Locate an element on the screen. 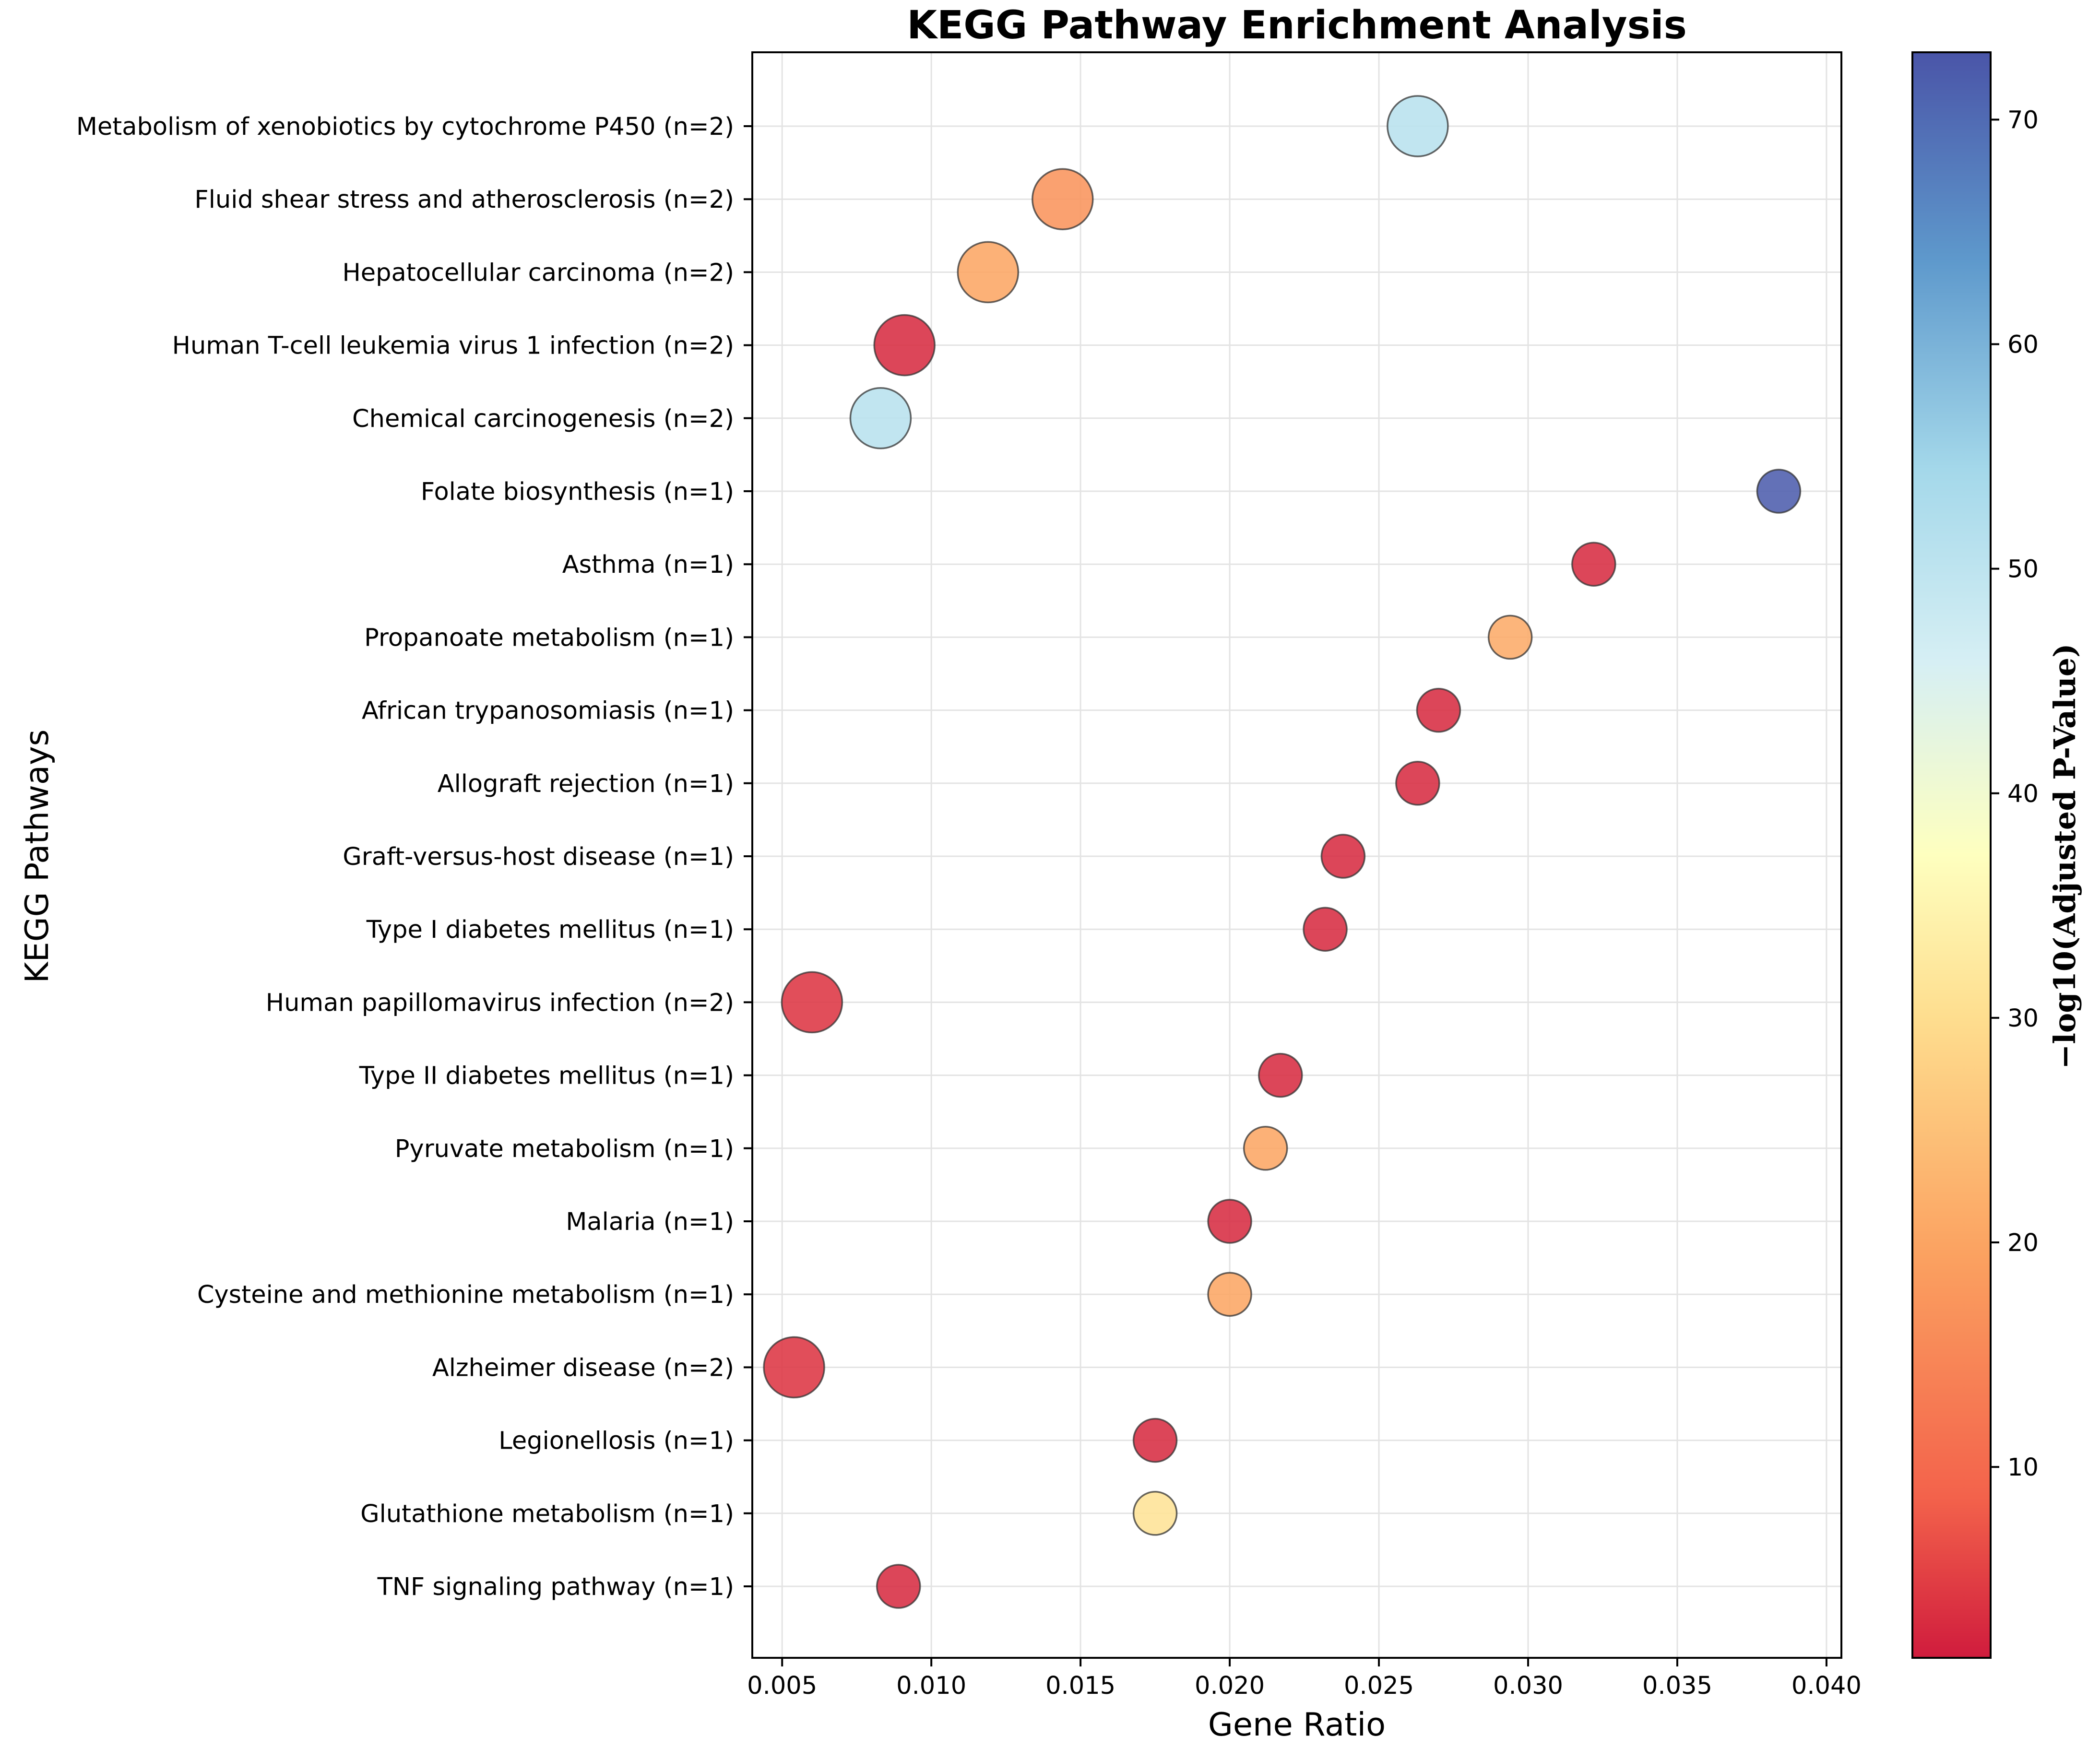 The image size is (2100, 1748). y-tick-label: Chemical carcinogenesis (n=2) is located at coordinates (543, 419).